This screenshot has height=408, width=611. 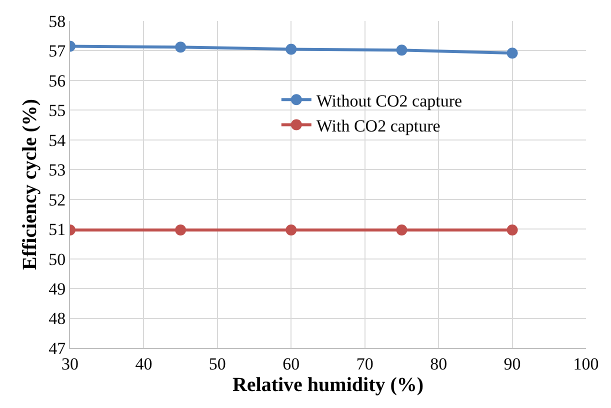 What do you see at coordinates (57, 51) in the screenshot?
I see `y-tick-label: 57` at bounding box center [57, 51].